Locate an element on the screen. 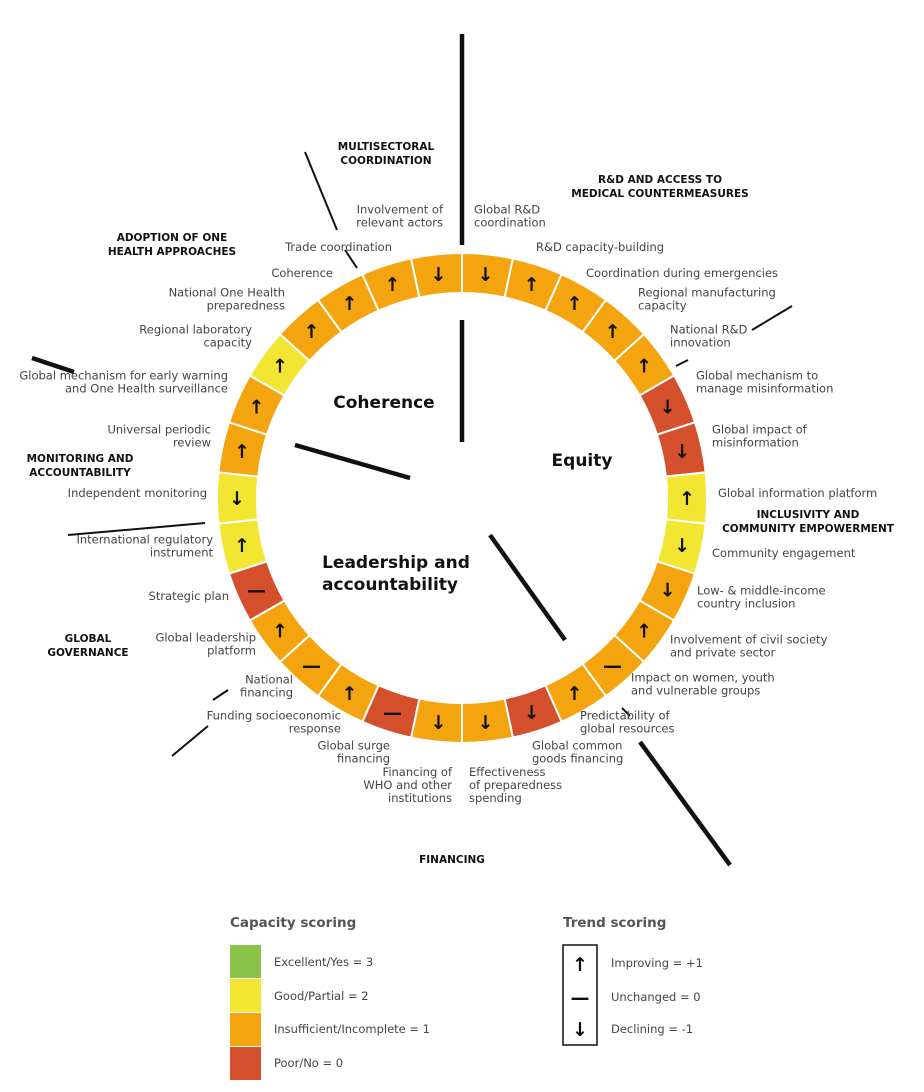 This screenshot has width=924, height=1092. indicator-label: financing is located at coordinates (363, 759).